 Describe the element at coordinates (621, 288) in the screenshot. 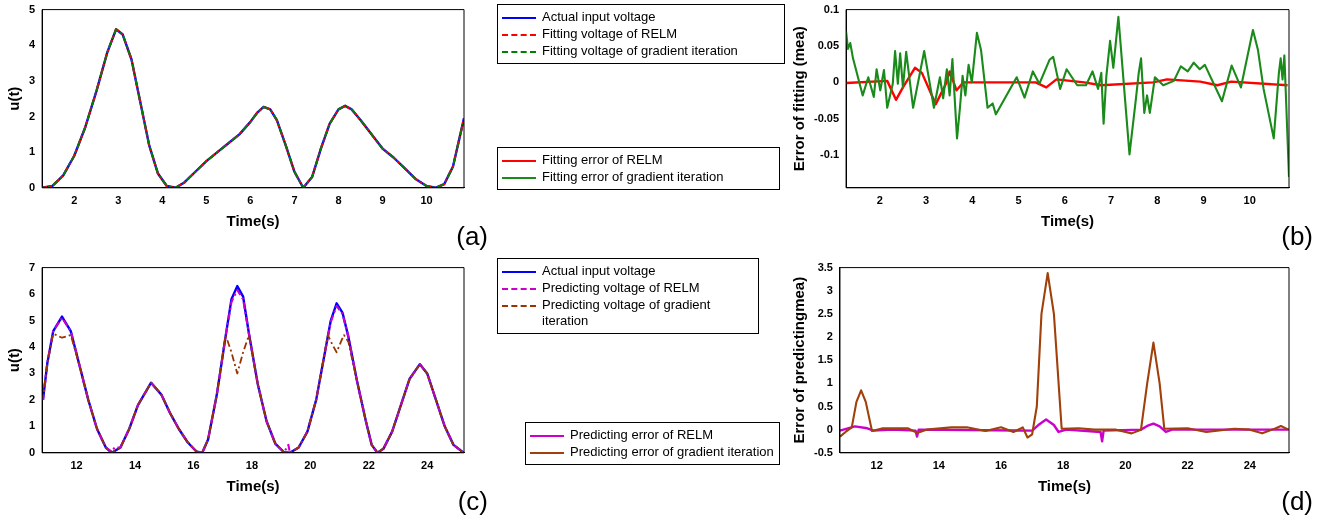

I see `legend-label: Predicting voltage of RELM` at that location.